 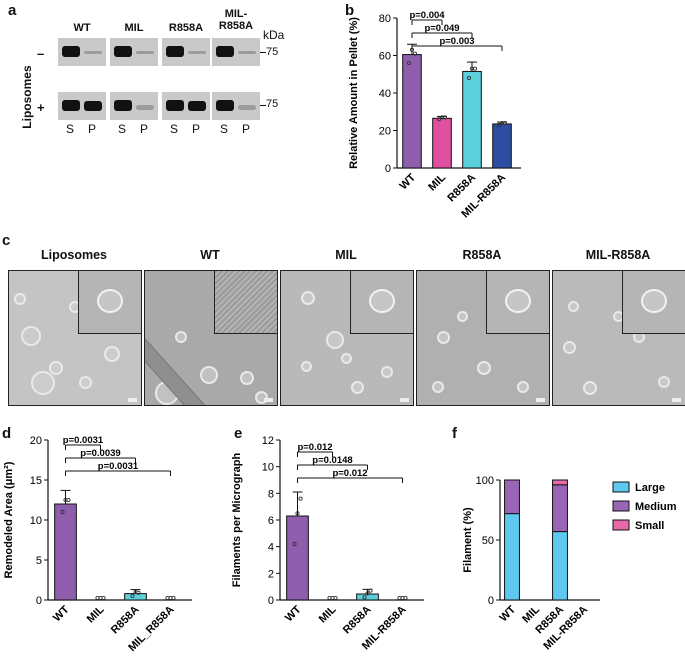 What do you see at coordinates (74, 255) in the screenshot?
I see `micrograph-title: Liposomes` at bounding box center [74, 255].